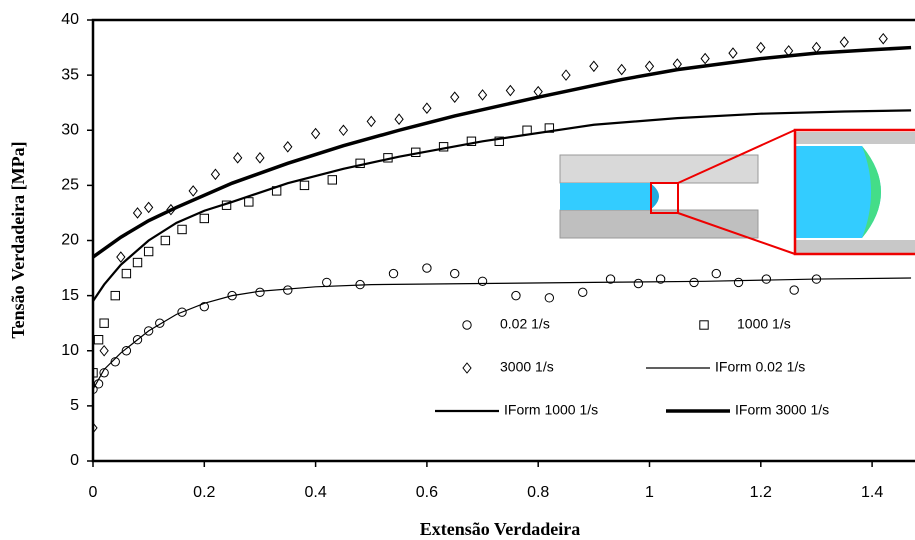 Image resolution: width=915 pixels, height=540 pixels. What do you see at coordinates (525, 324) in the screenshot?
I see `legend-label: 0.02 1/s` at bounding box center [525, 324].